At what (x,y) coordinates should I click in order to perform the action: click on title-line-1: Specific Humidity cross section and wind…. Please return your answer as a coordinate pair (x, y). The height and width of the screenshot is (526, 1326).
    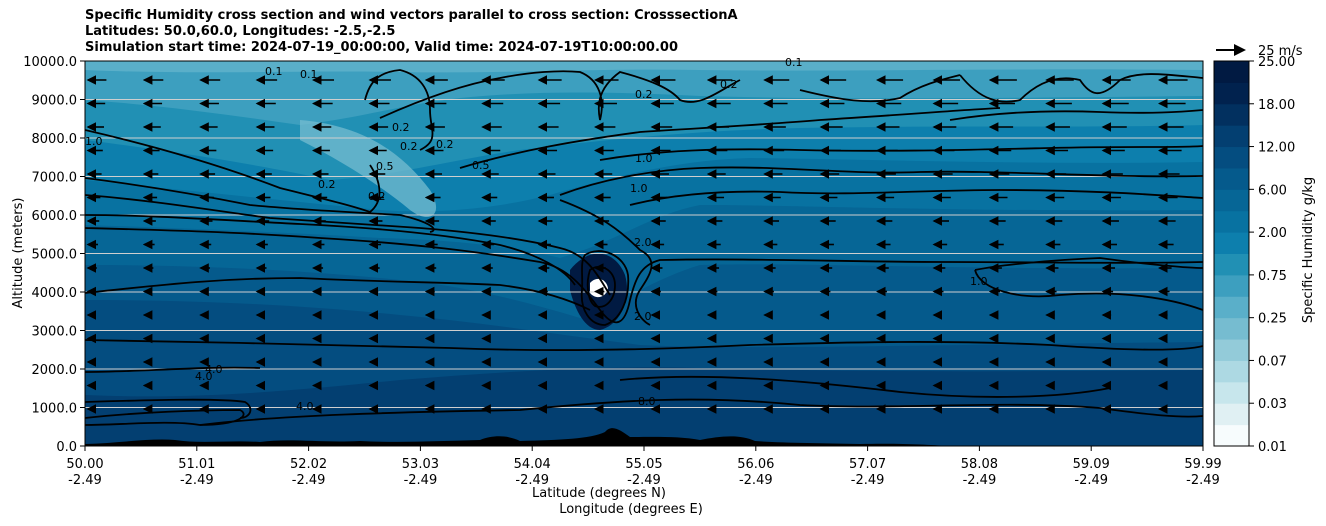
    Looking at the image, I should click on (411, 15).